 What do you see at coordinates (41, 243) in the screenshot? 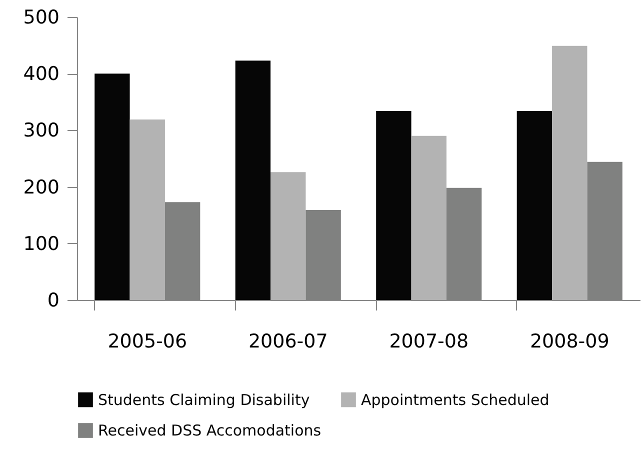
I see `y-tick-label: 100` at bounding box center [41, 243].